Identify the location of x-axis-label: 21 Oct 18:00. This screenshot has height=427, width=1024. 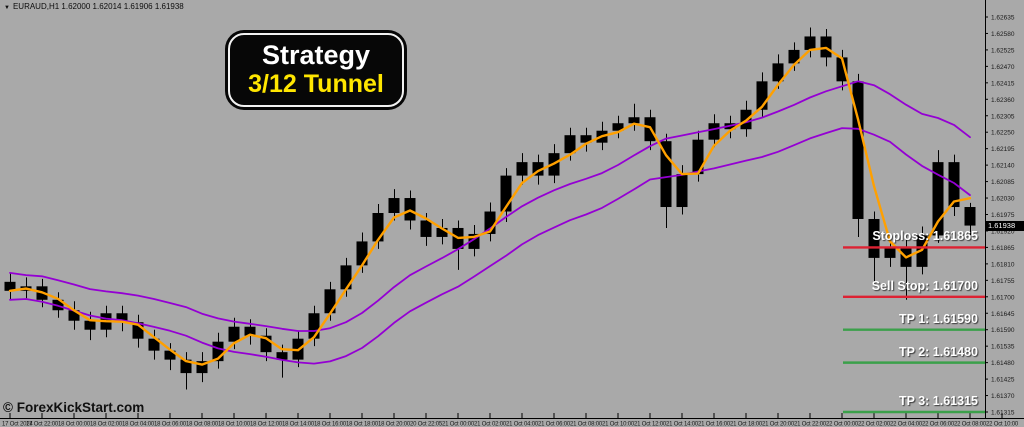
(746, 424).